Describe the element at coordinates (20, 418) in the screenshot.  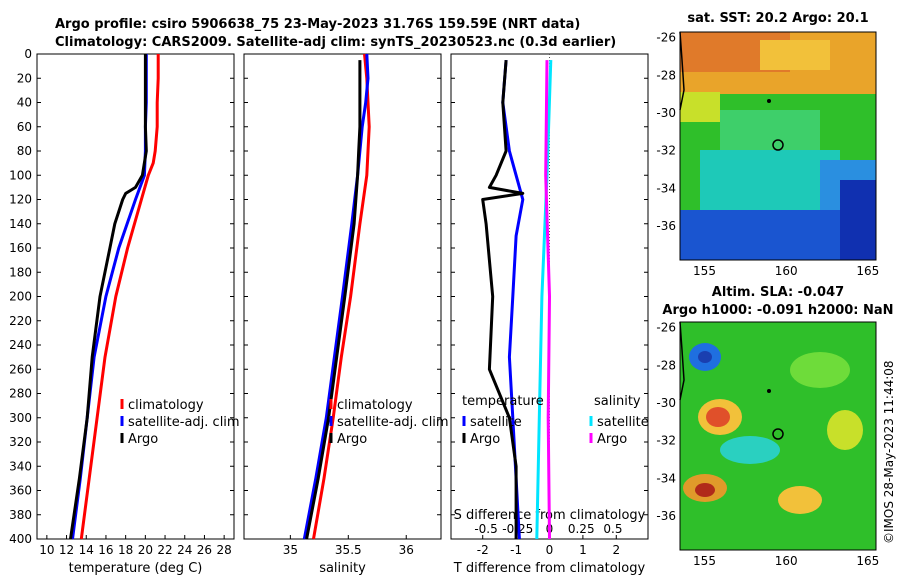
I see `depth-tick-label: 300` at that location.